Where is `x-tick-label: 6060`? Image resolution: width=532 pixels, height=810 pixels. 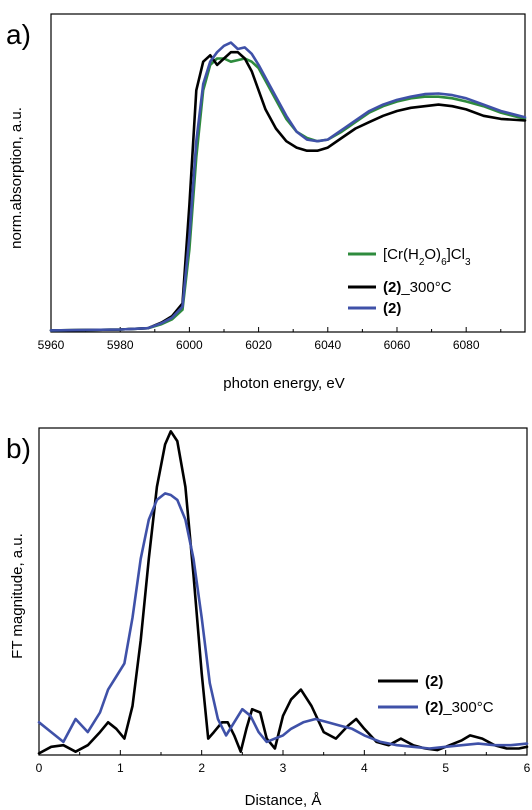
x-tick-label: 6060 is located at coordinates (397, 345).